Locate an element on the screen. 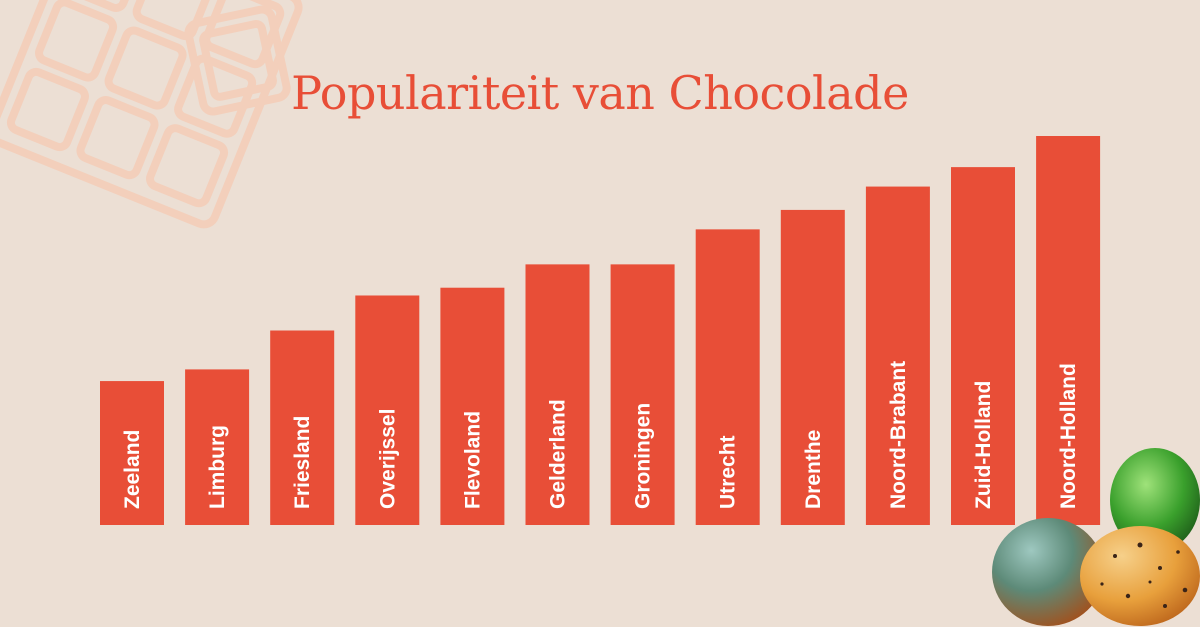  chocolate-bonbons-image is located at coordinates (1096, 537).